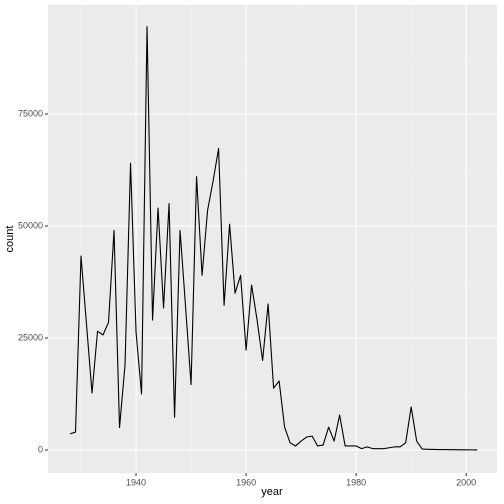 Image resolution: width=504 pixels, height=504 pixels. What do you see at coordinates (40, 449) in the screenshot?
I see `y-tick-label: 0` at bounding box center [40, 449].